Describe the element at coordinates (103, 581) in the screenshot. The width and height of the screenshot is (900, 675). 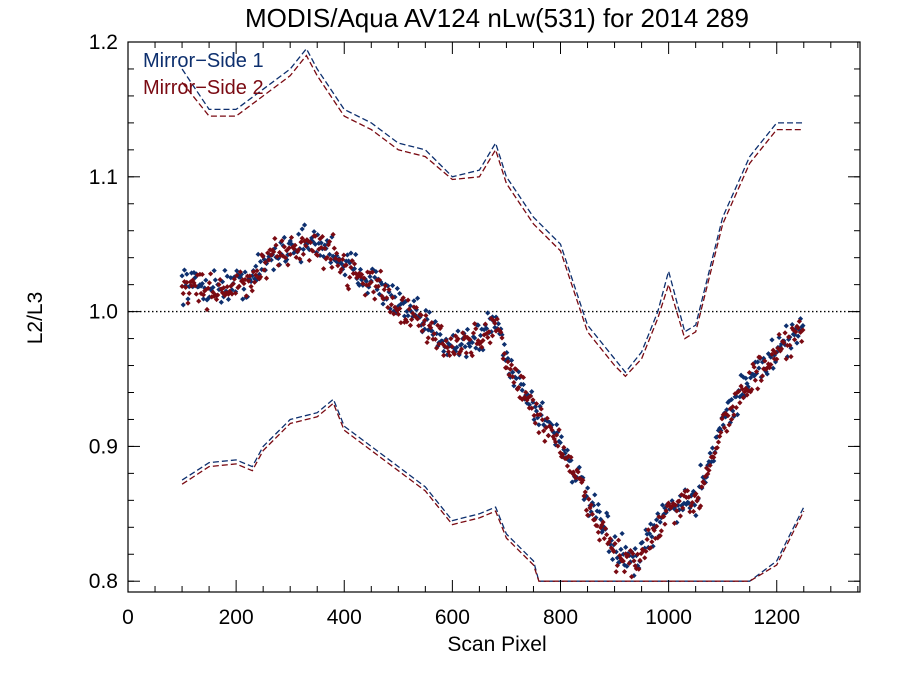
I see `y-tick-label: 0.8` at that location.